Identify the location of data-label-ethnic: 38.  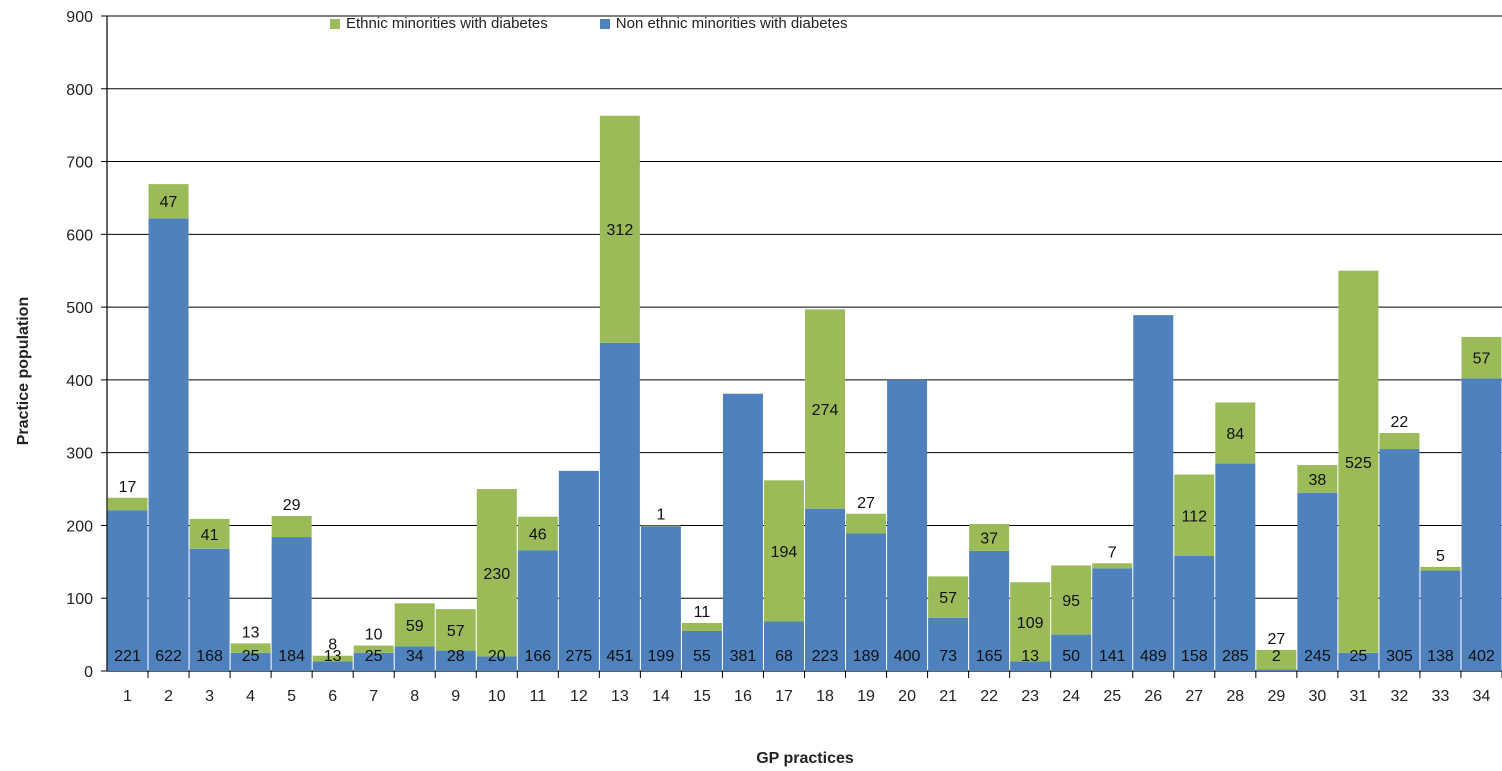
(1317, 480).